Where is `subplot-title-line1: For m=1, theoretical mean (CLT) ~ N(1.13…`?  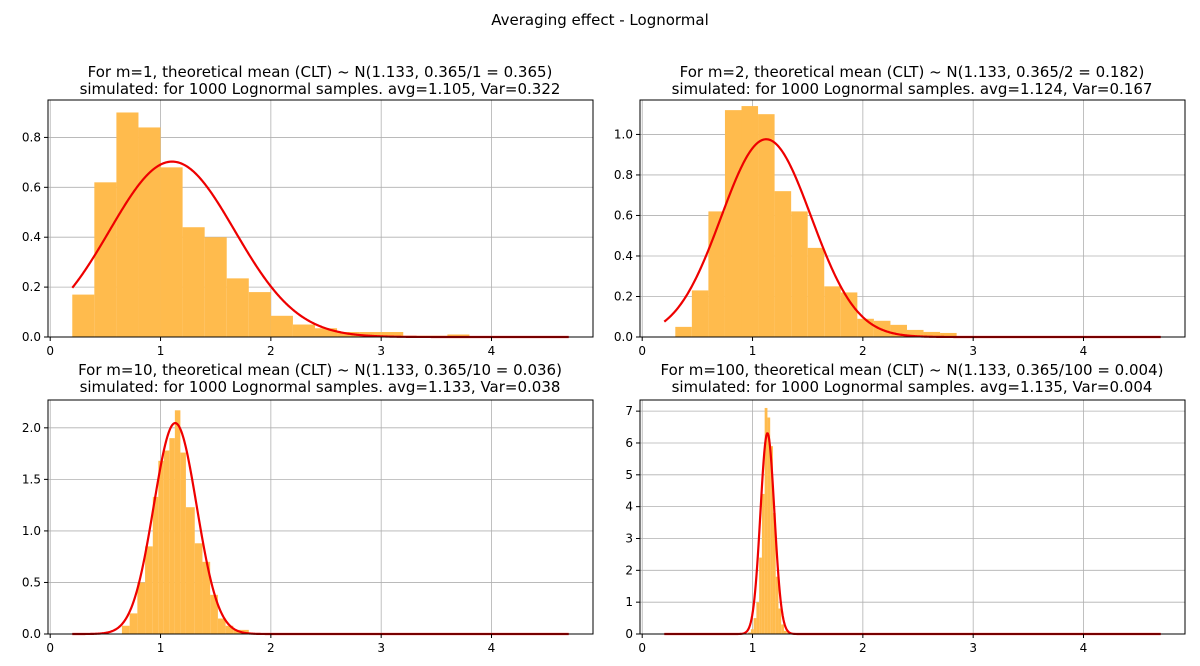
subplot-title-line1: For m=1, theoretical mean (CLT) ~ N(1.13… is located at coordinates (320, 72).